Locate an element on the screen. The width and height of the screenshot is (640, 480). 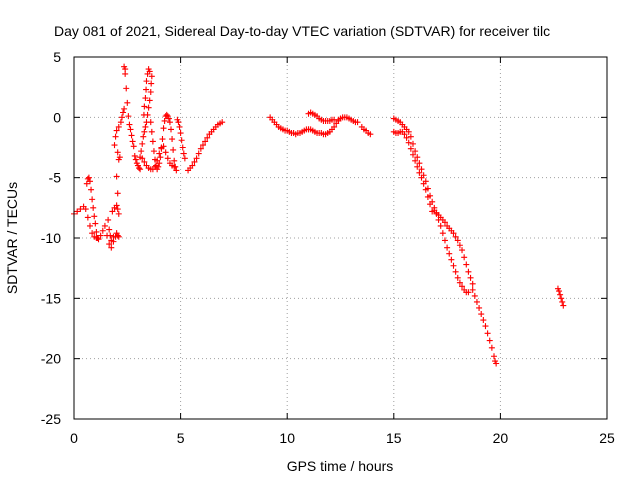
x-tick-label: 10 is located at coordinates (287, 438).